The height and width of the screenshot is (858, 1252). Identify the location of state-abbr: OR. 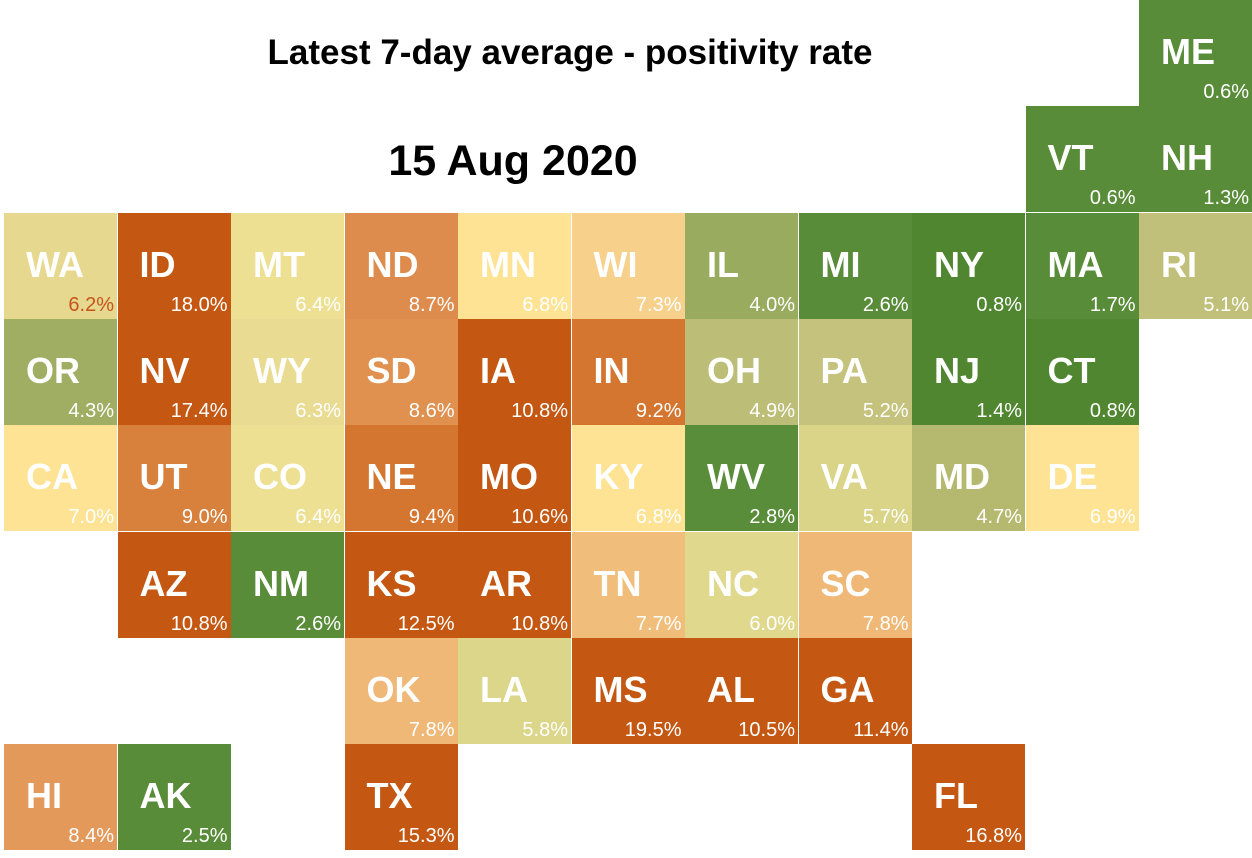
(53, 370).